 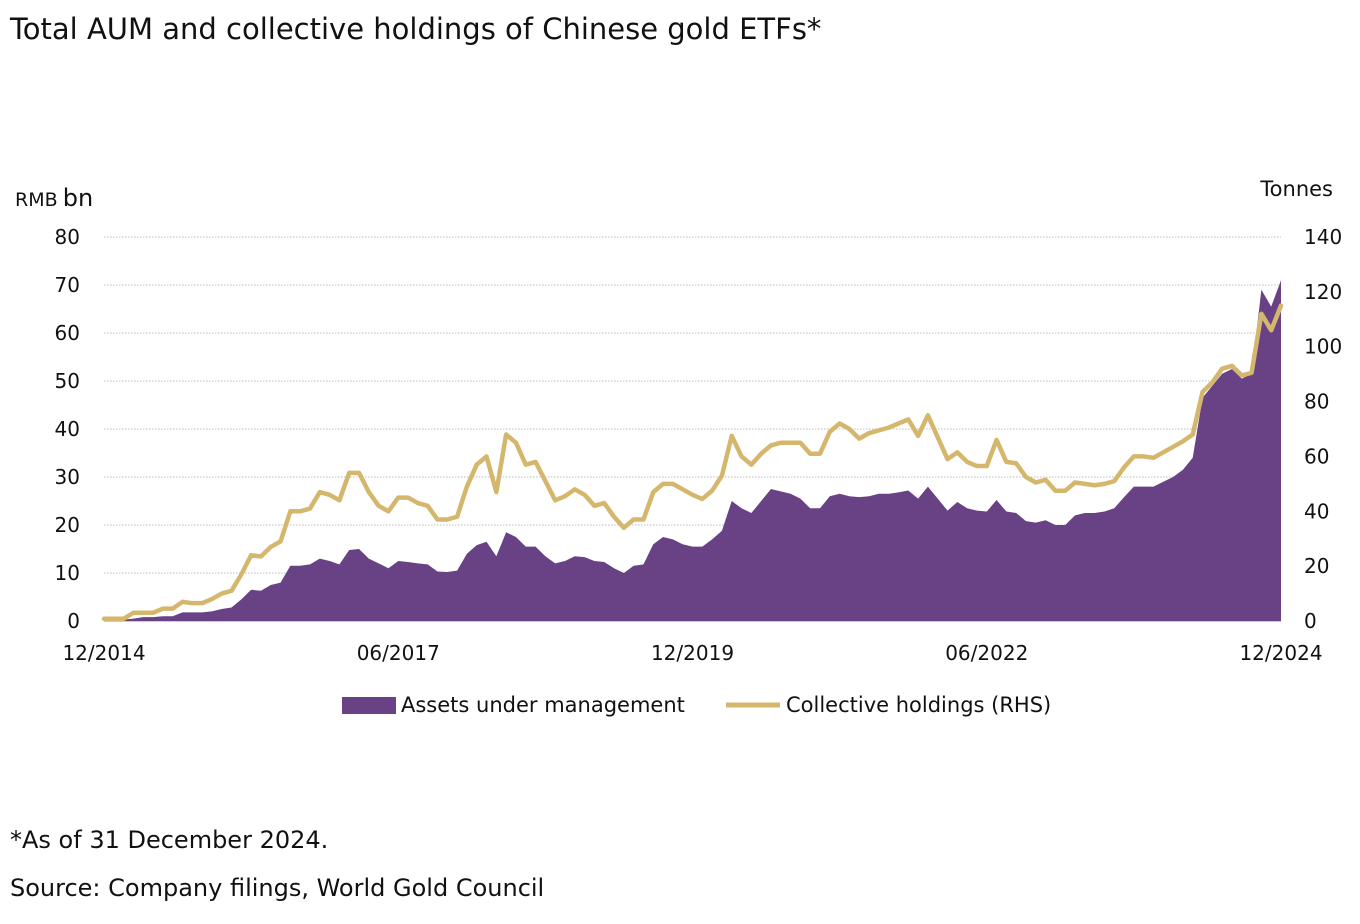 I want to click on left-tick-label: 80, so click(x=67, y=237).